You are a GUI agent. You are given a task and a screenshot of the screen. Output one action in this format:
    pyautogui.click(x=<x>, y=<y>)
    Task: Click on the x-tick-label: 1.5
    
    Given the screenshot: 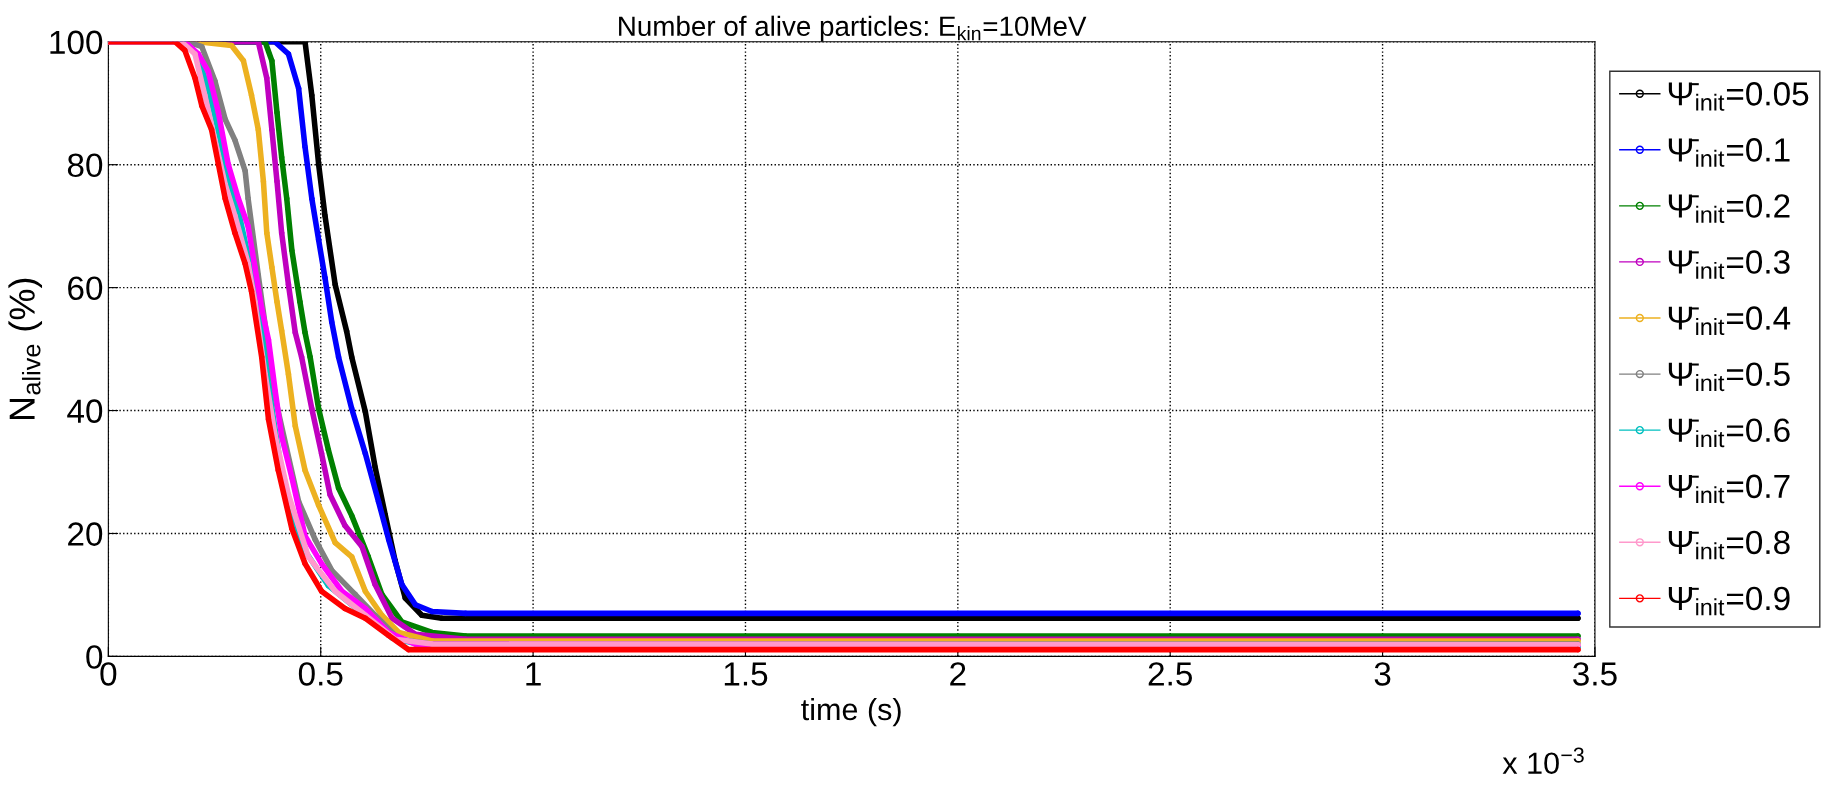 What is the action you would take?
    pyautogui.click(x=746, y=674)
    